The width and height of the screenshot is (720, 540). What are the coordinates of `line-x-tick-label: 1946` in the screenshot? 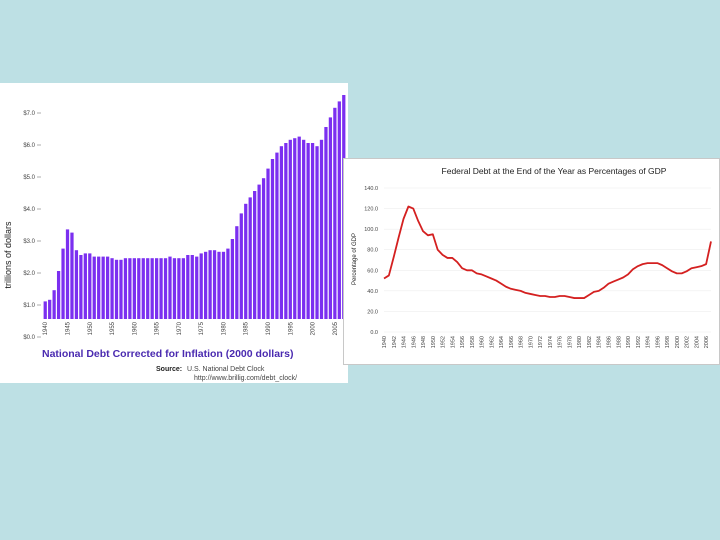 It's located at (414, 342).